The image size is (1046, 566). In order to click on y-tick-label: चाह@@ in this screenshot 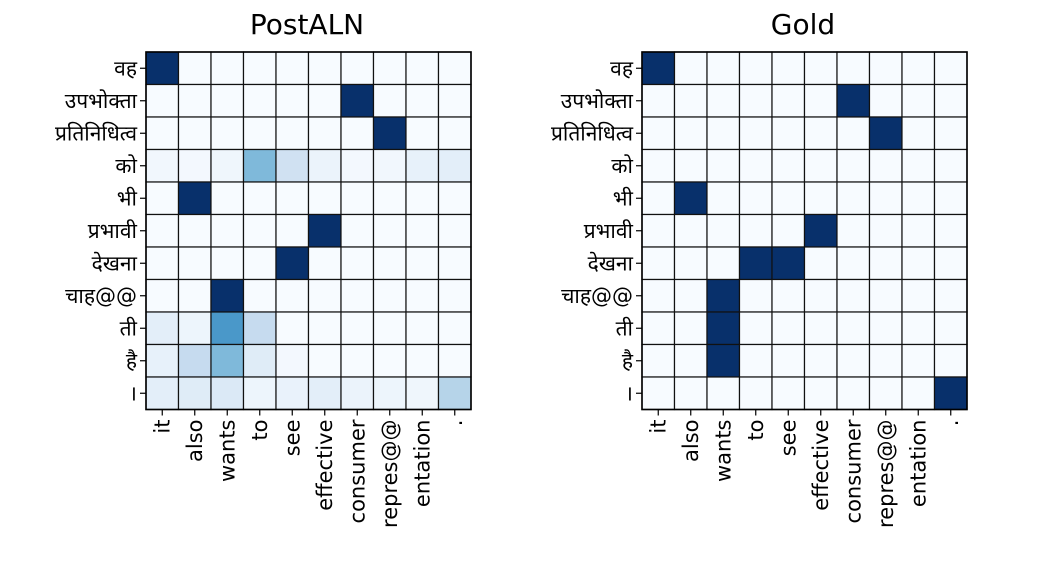, I will do `click(101, 296)`.